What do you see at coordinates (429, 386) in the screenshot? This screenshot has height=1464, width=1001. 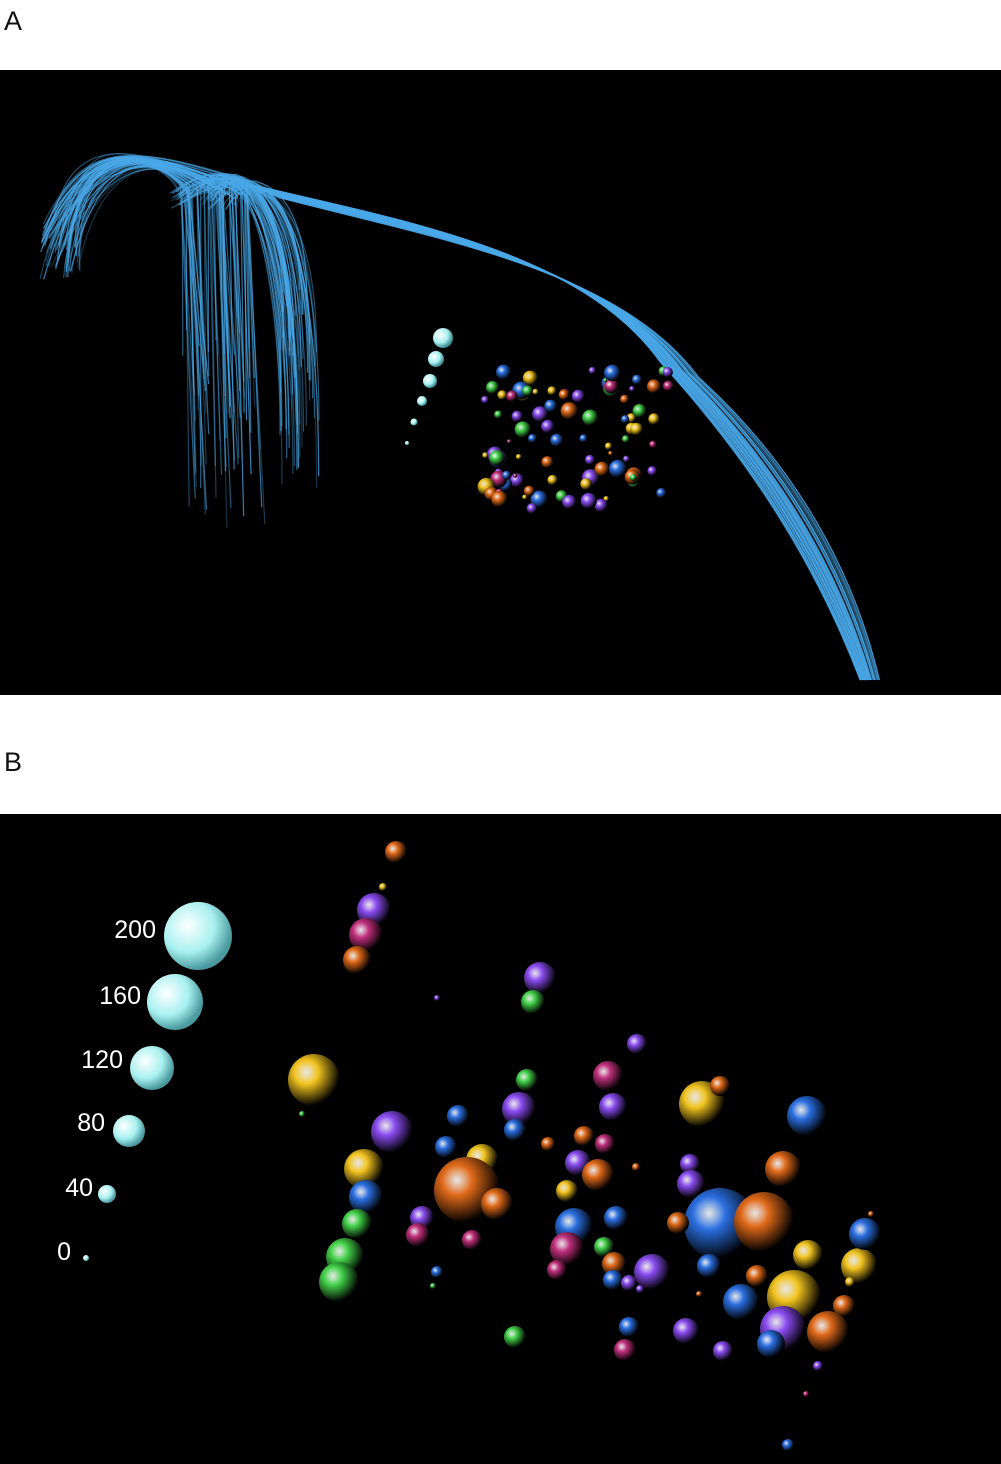 I see `scale-spheres-small` at bounding box center [429, 386].